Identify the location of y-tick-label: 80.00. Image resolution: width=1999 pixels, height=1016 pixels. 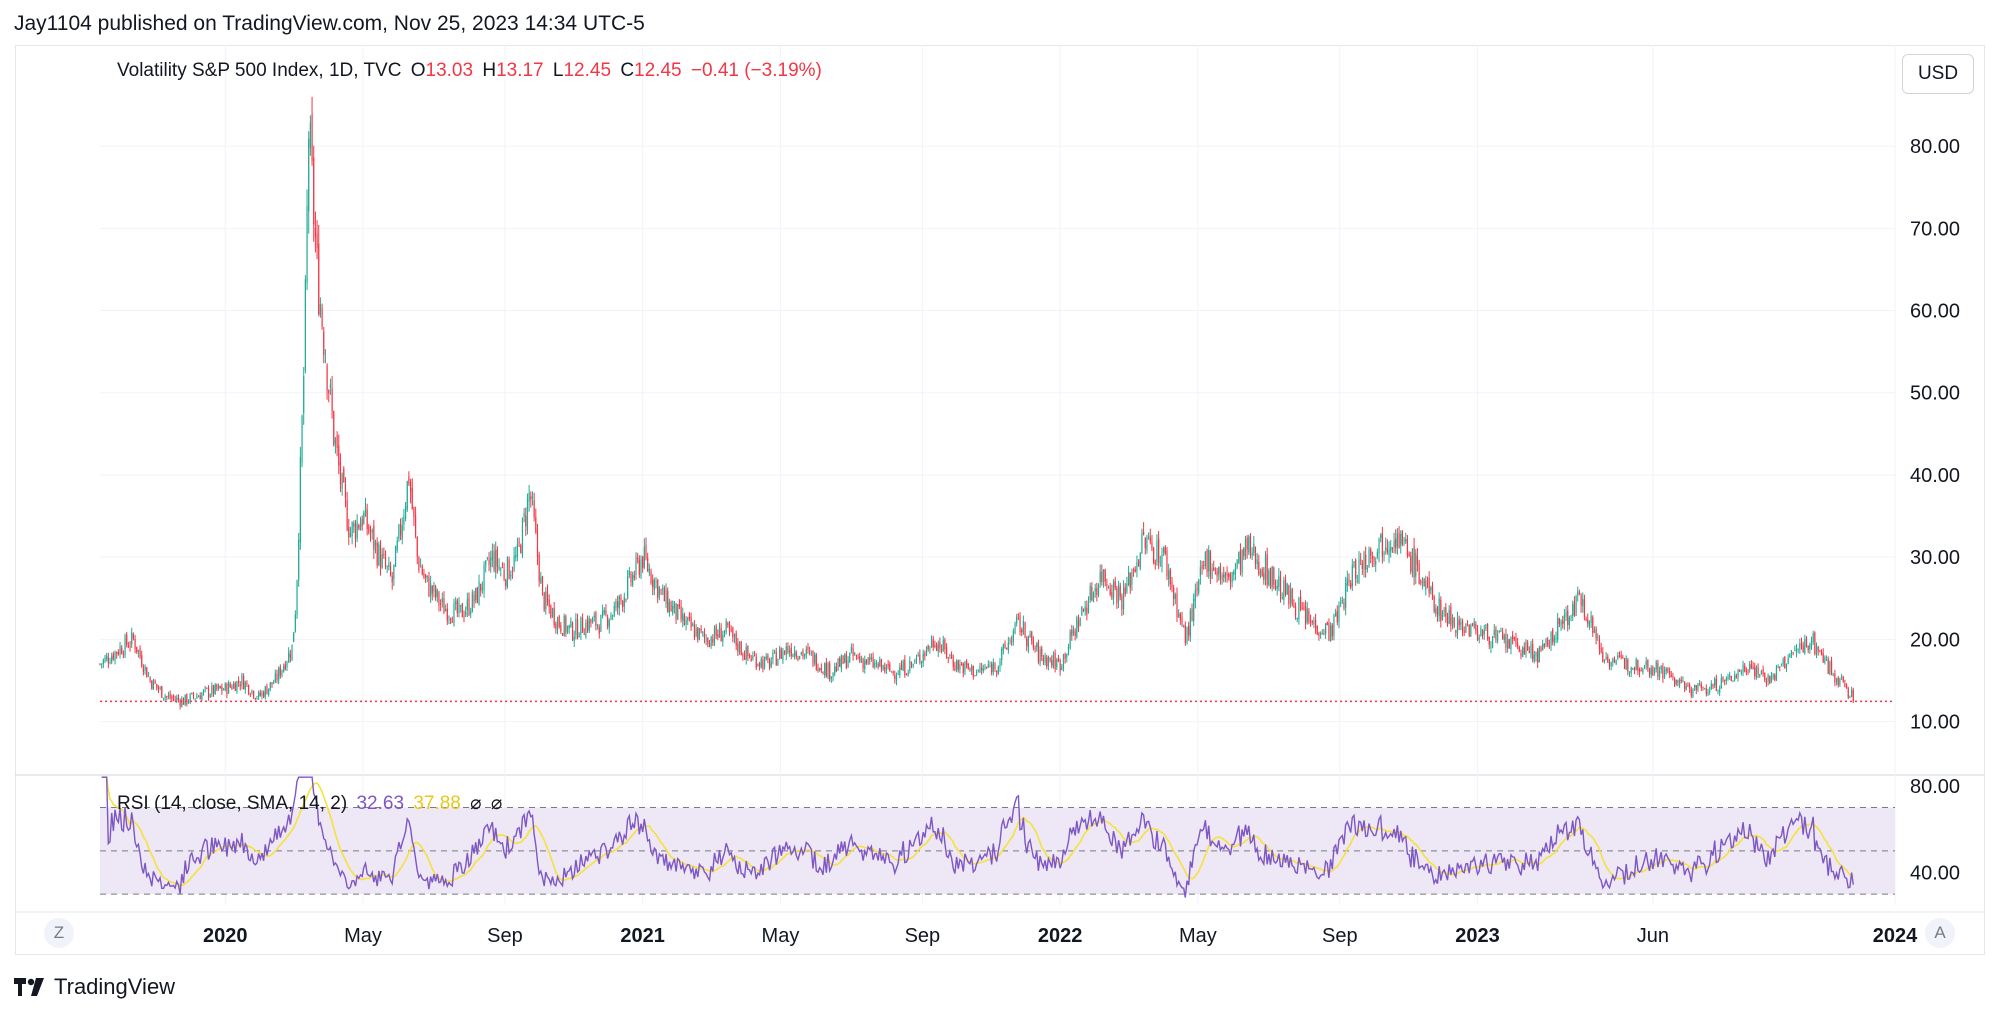
(1935, 147).